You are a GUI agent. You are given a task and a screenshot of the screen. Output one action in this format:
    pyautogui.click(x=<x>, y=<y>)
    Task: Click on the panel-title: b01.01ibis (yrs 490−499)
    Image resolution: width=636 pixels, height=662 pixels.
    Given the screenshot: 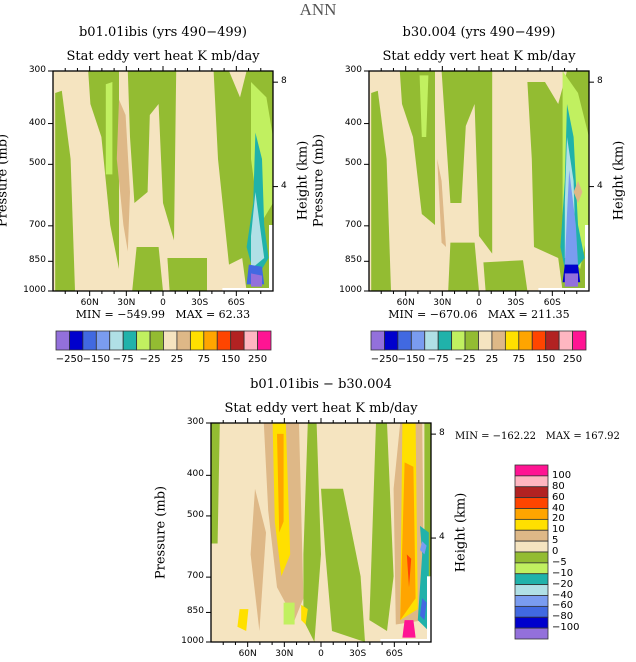 What is the action you would take?
    pyautogui.click(x=162, y=32)
    